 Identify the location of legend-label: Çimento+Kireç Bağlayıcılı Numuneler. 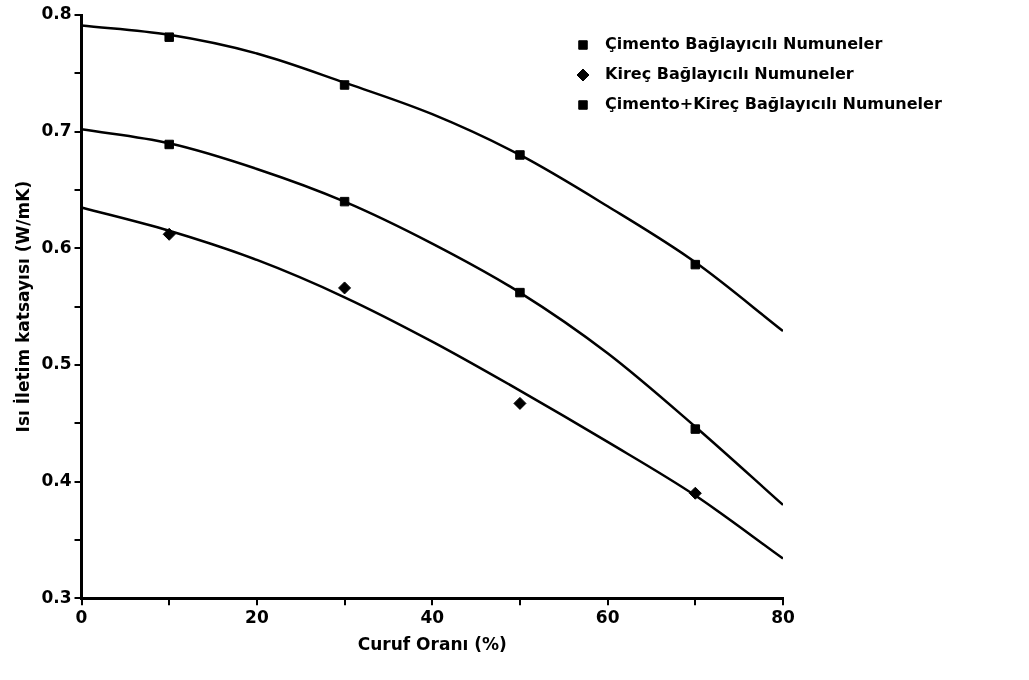
(773, 104).